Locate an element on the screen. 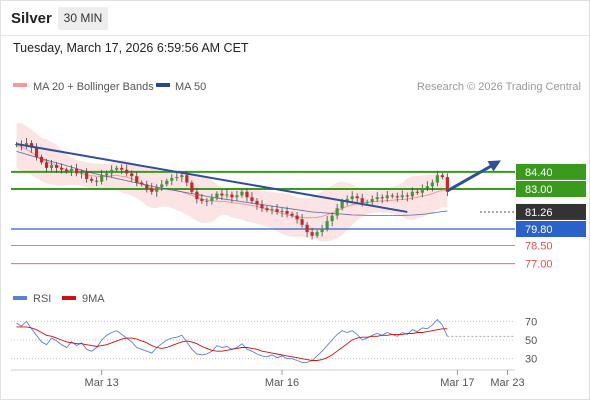 Image resolution: width=590 pixels, height=400 pixels. pivot-label: 79.80 is located at coordinates (539, 230).